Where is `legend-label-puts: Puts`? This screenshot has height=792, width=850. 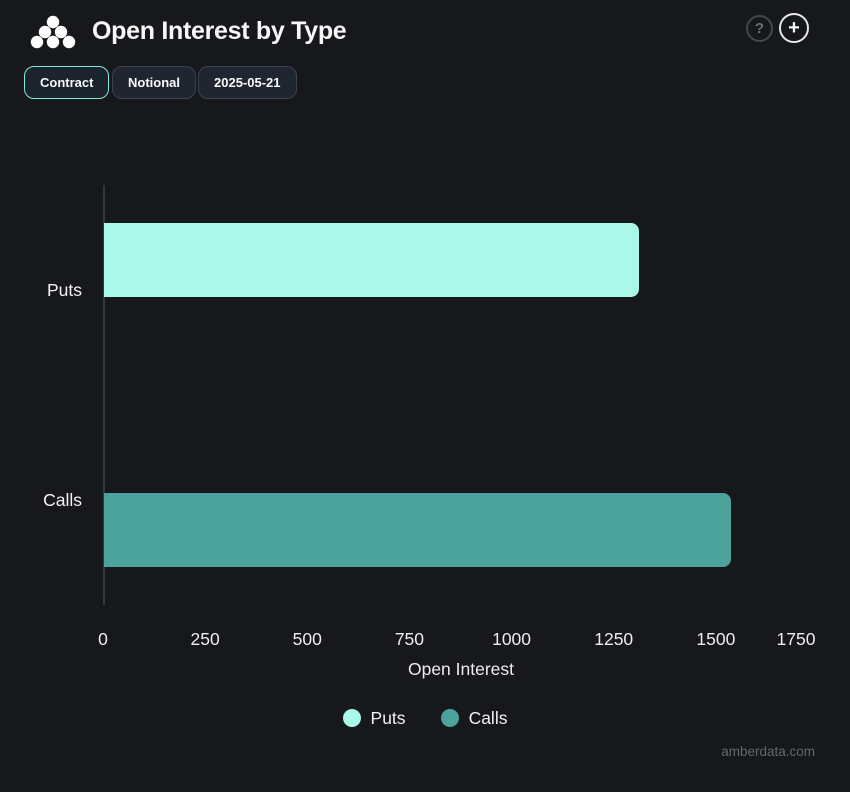 legend-label-puts: Puts is located at coordinates (388, 717).